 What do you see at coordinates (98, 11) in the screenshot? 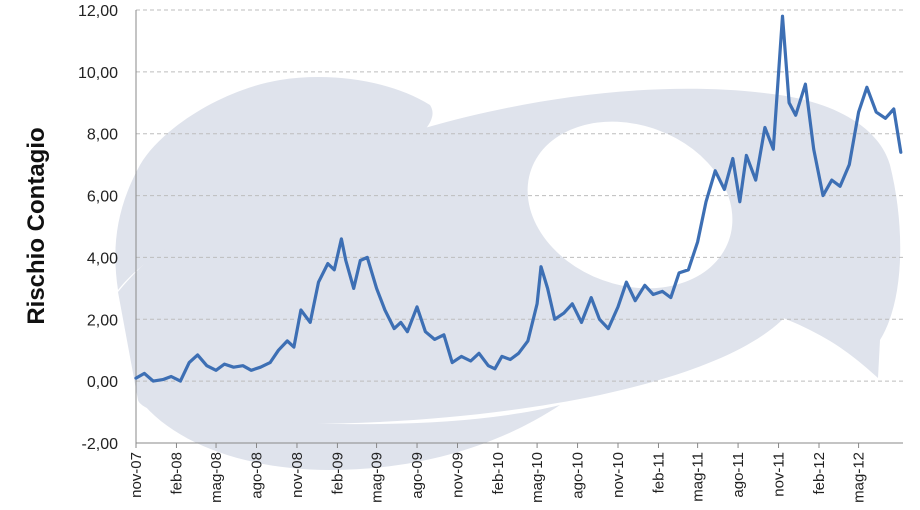
I see `y-tick-label: 12,00` at bounding box center [98, 11].